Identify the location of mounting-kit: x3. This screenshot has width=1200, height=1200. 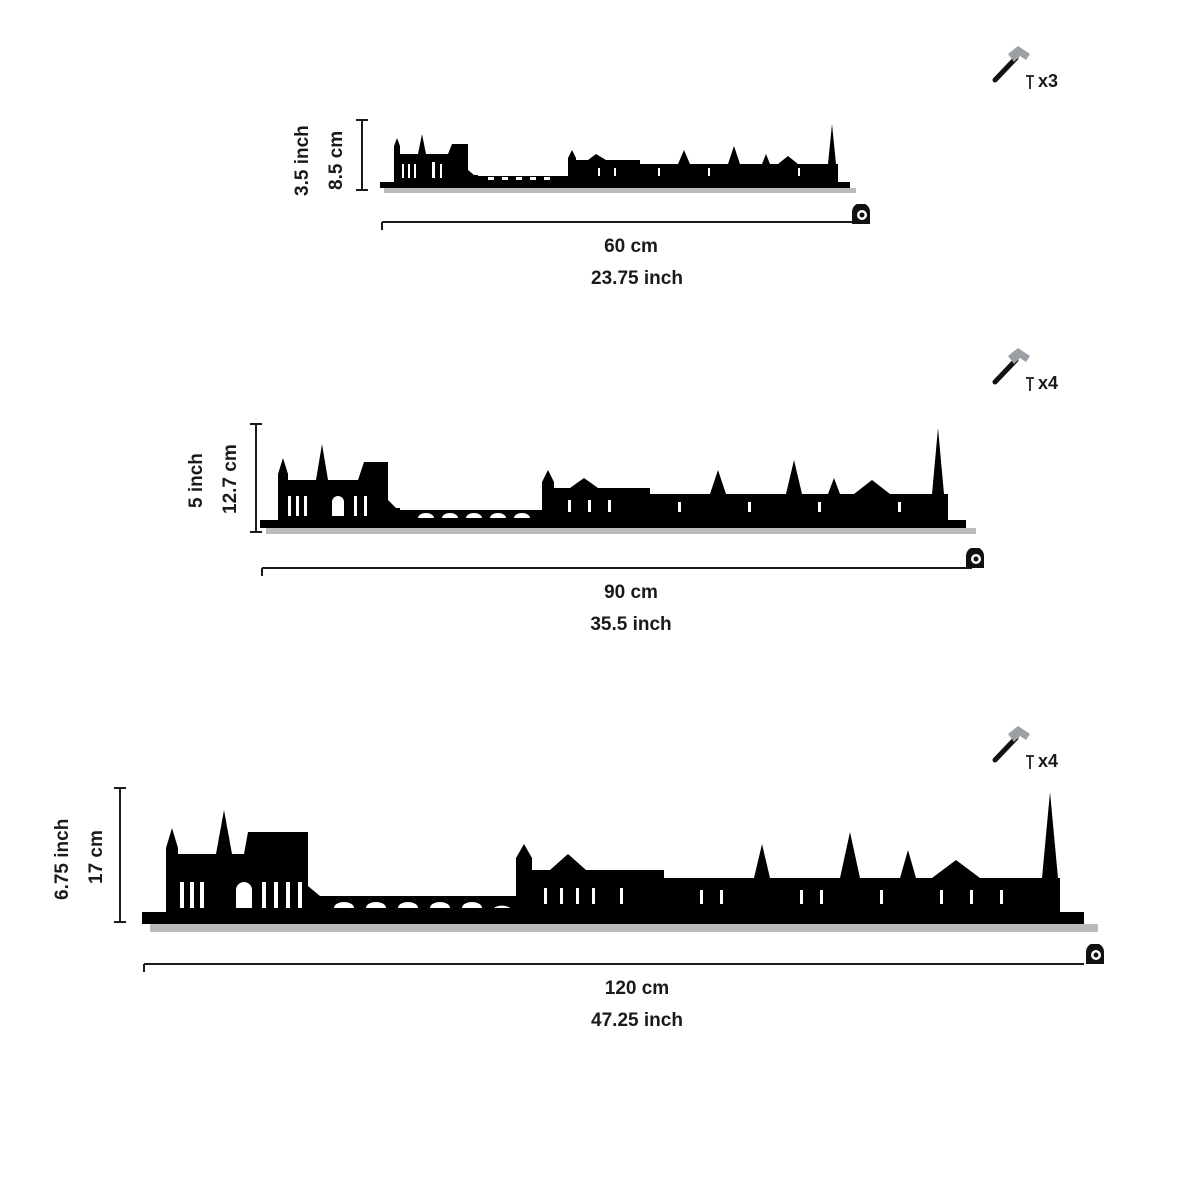
(1035, 74).